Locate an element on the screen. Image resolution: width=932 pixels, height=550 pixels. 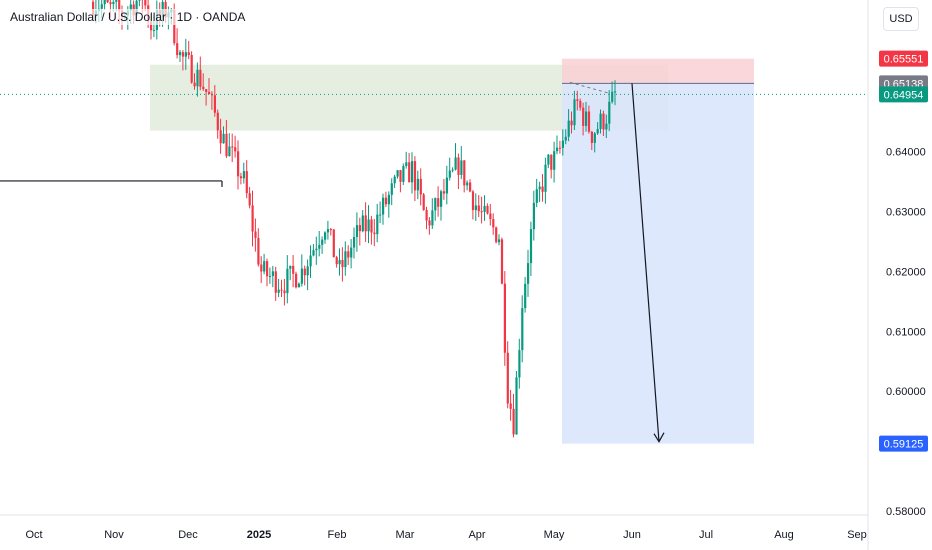
x-tick-label: Jun is located at coordinates (632, 535).